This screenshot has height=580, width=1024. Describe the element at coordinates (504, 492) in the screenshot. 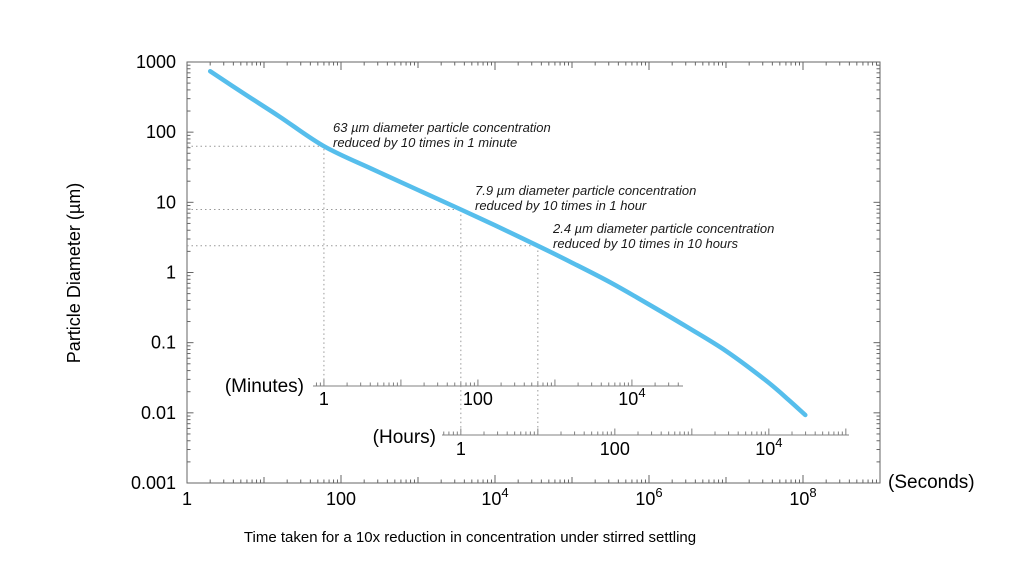

I see `x-tick-label-sup: 4` at that location.